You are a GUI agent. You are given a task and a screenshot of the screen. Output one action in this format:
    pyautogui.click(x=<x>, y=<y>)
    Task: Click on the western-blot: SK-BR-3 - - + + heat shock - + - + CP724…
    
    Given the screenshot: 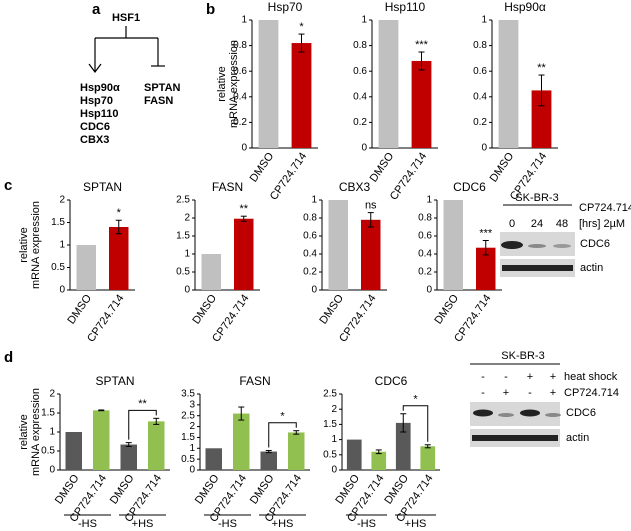 What is the action you would take?
    pyautogui.click(x=544, y=398)
    